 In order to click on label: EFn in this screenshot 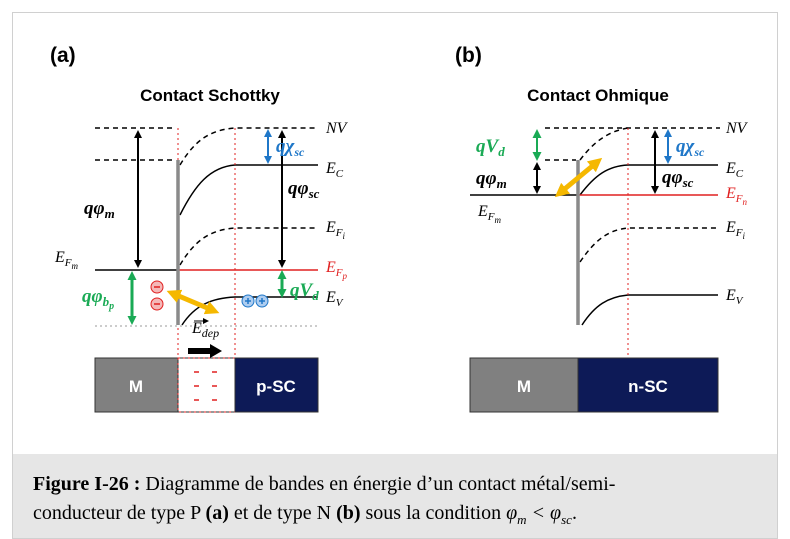, I will do `click(736, 196)`.